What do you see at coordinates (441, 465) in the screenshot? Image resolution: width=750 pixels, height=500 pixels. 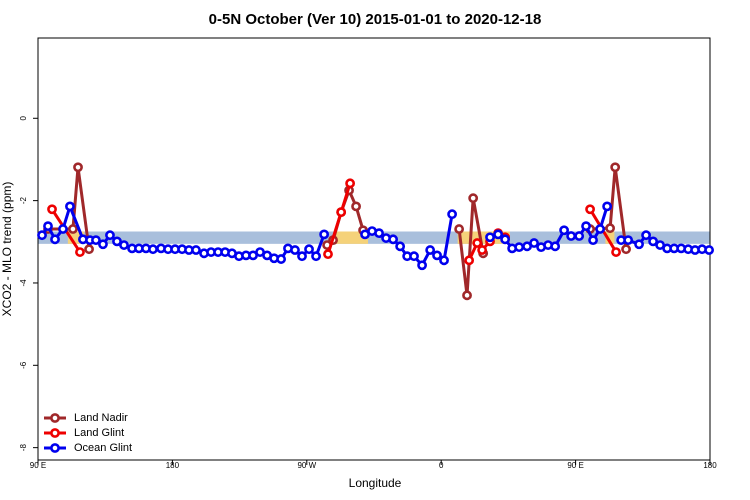 I see `x-tick-label: 0` at bounding box center [441, 465].